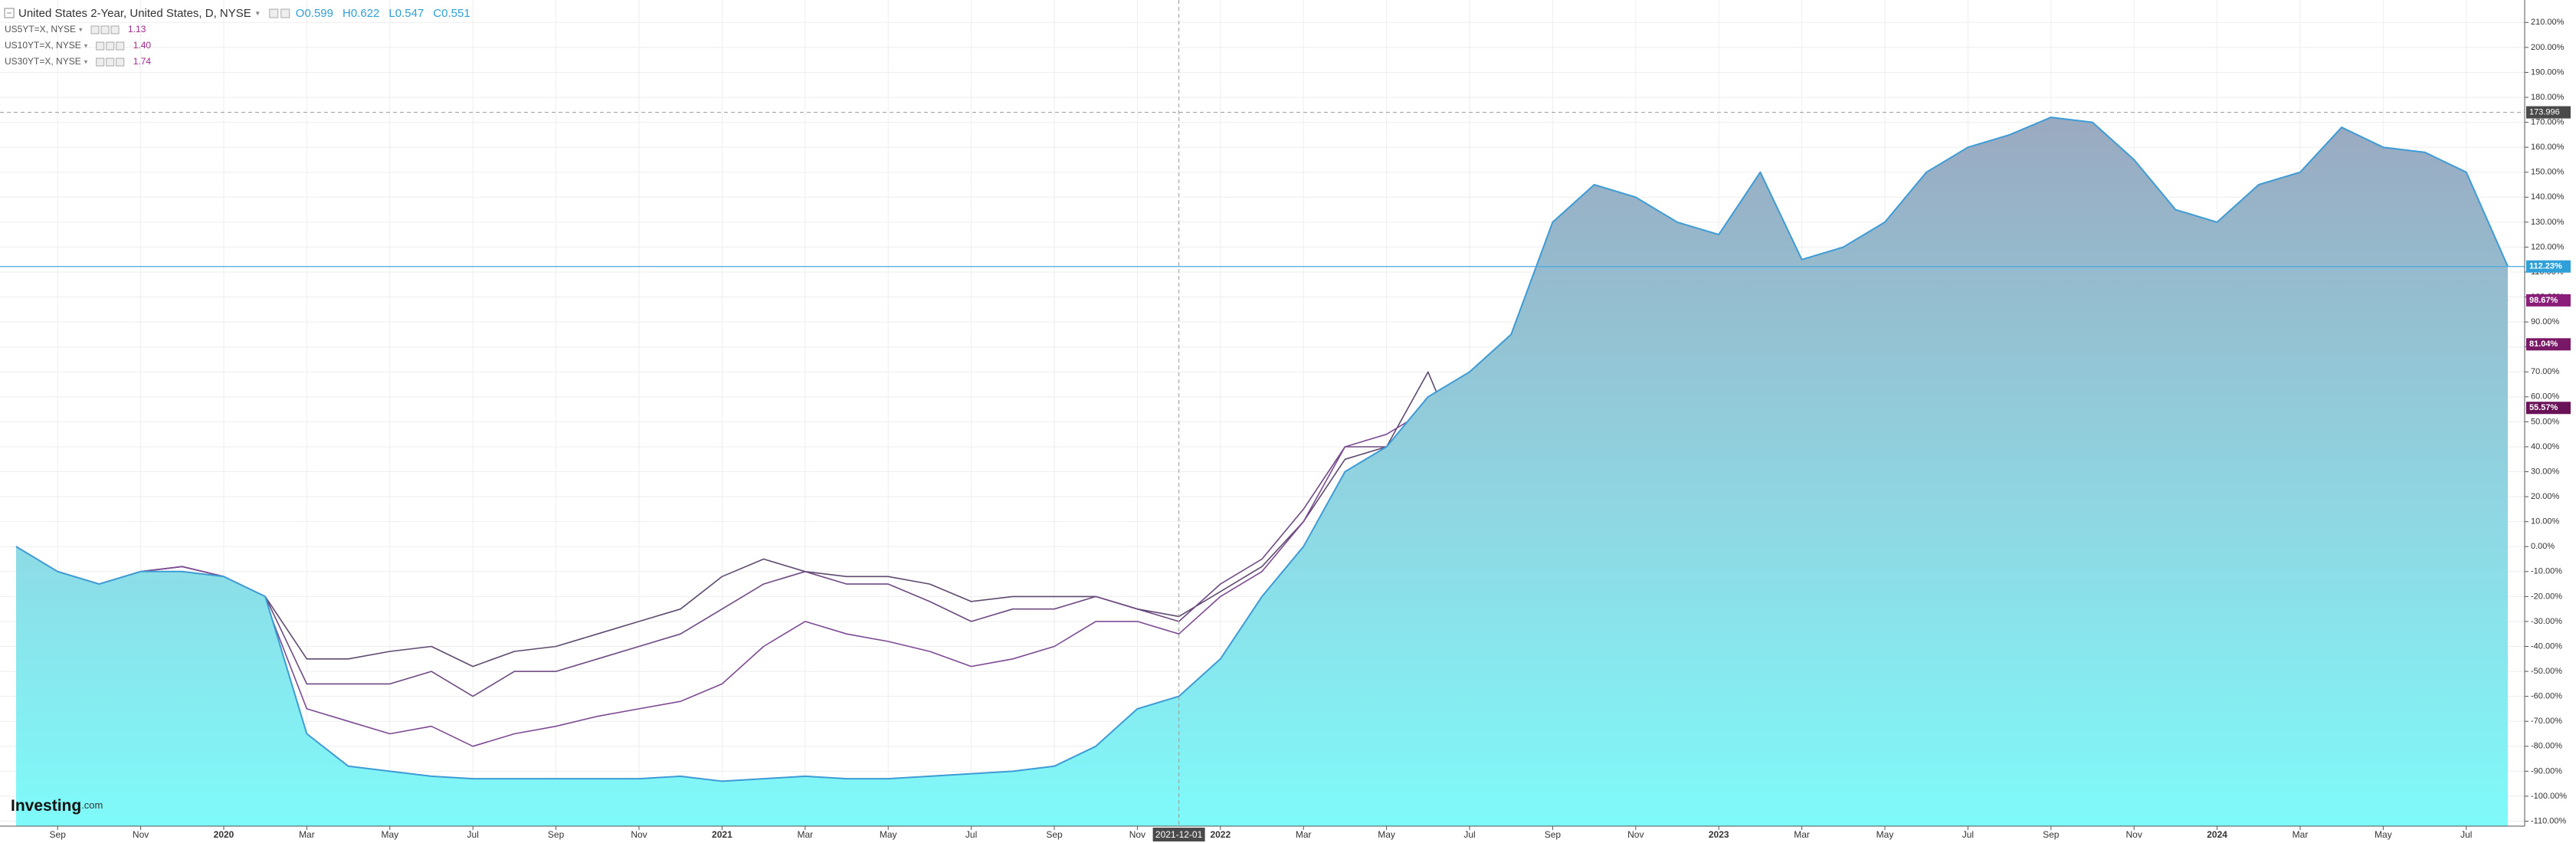  I want to click on ohlc: H0.622, so click(360, 14).